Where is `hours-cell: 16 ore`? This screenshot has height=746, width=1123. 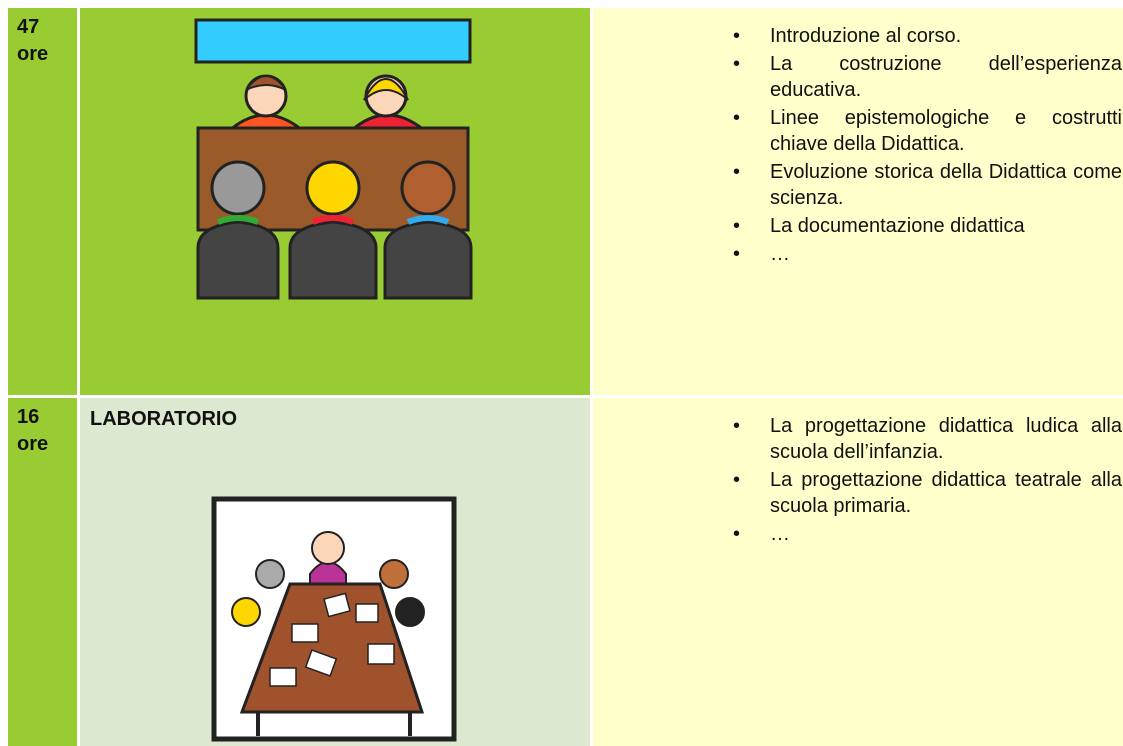
hours-cell: 16 ore is located at coordinates (42, 572).